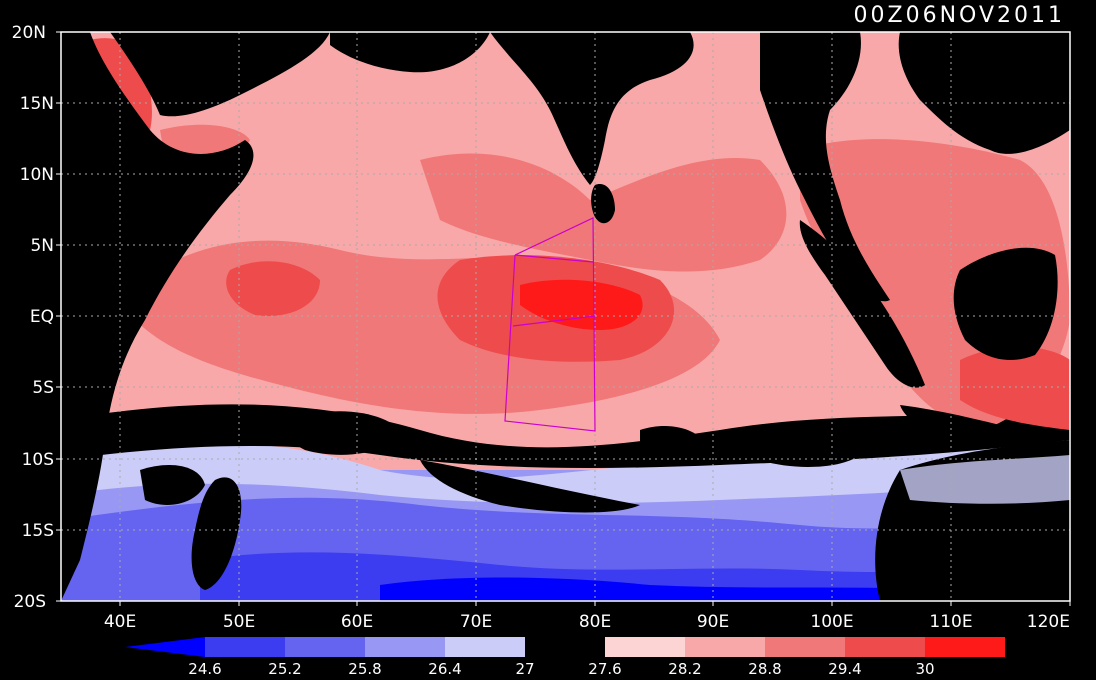  I want to click on lat-label: 5N, so click(42, 246).